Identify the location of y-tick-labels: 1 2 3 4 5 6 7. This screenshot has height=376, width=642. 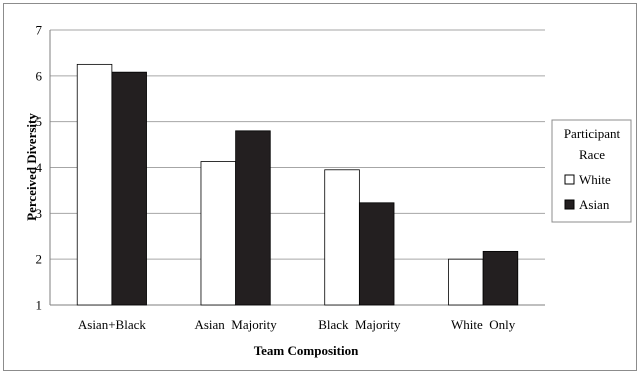
(39, 168).